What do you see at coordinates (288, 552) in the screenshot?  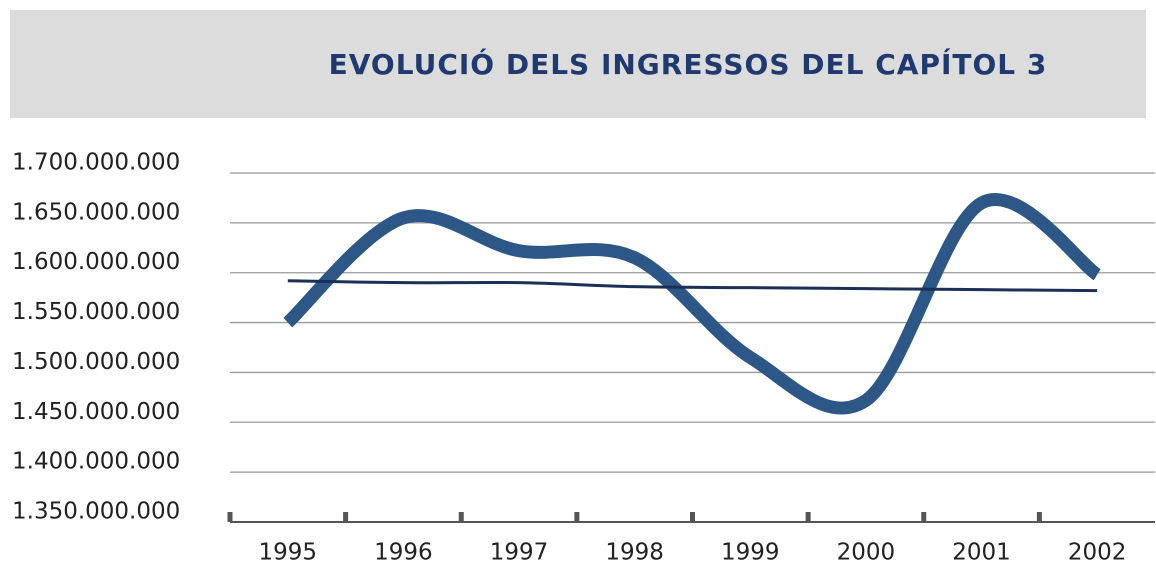 I see `x-tick-label: 1995` at bounding box center [288, 552].